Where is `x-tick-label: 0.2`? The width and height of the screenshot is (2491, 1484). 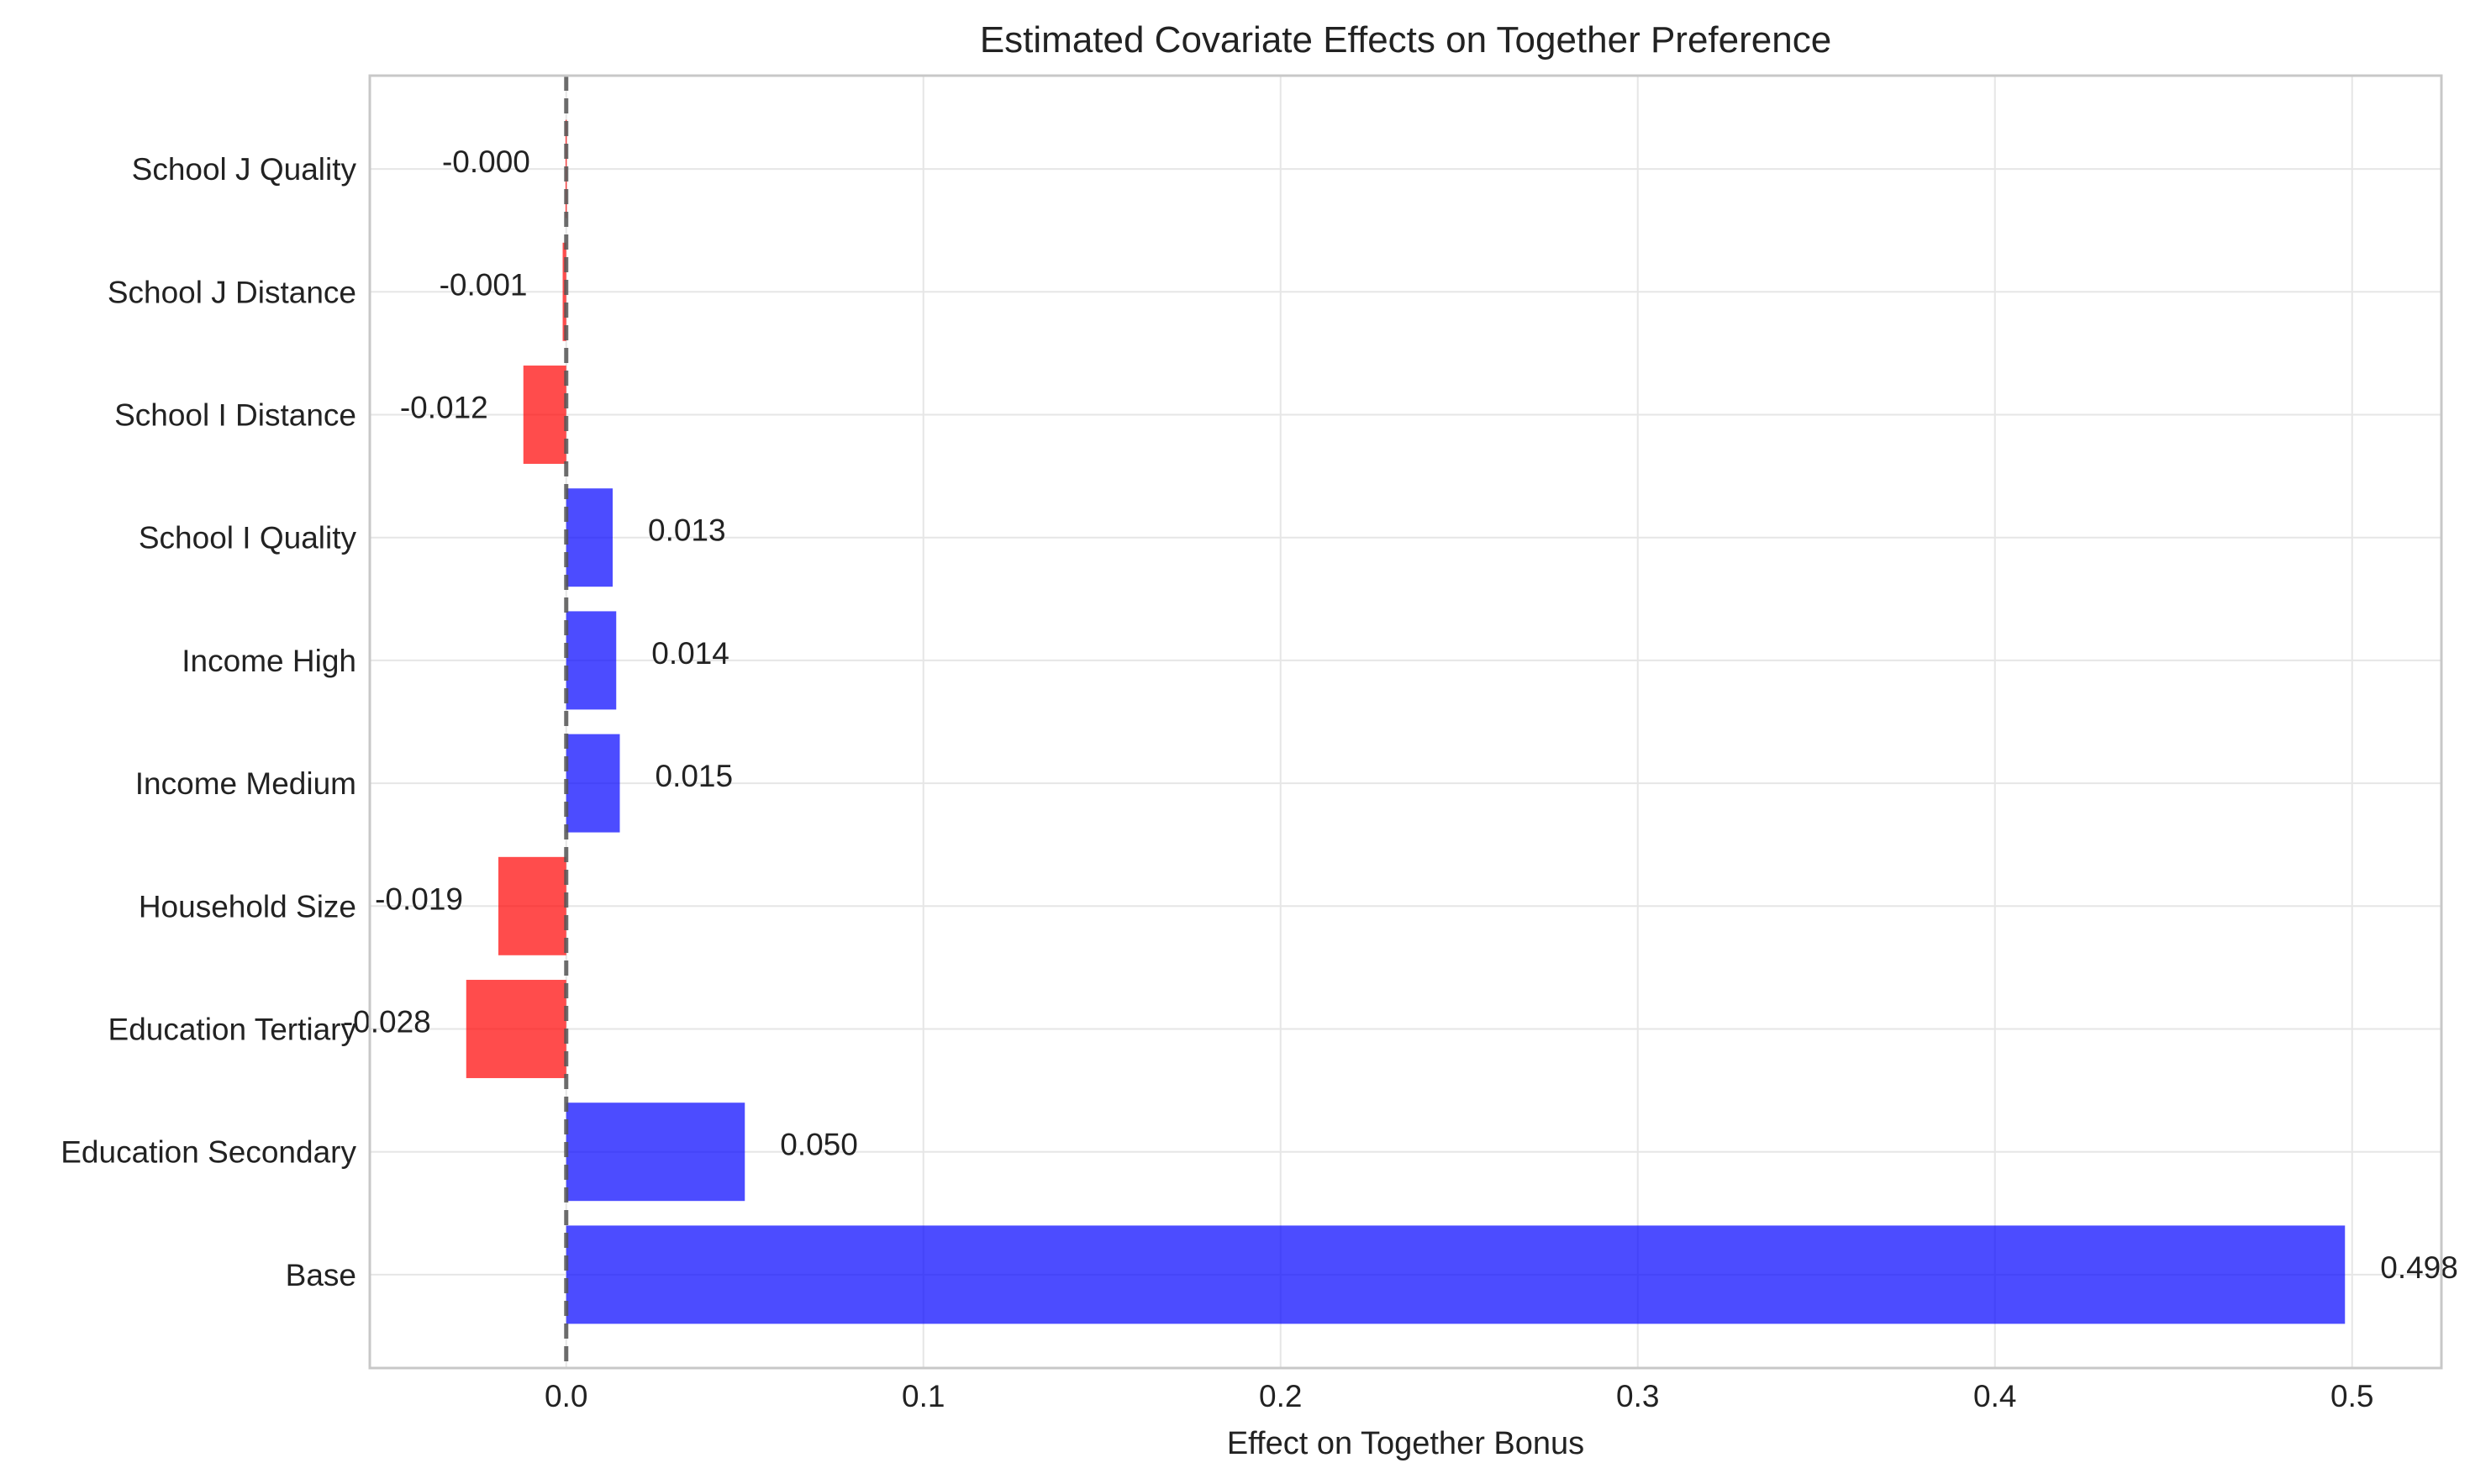 x-tick-label: 0.2 is located at coordinates (1280, 1396).